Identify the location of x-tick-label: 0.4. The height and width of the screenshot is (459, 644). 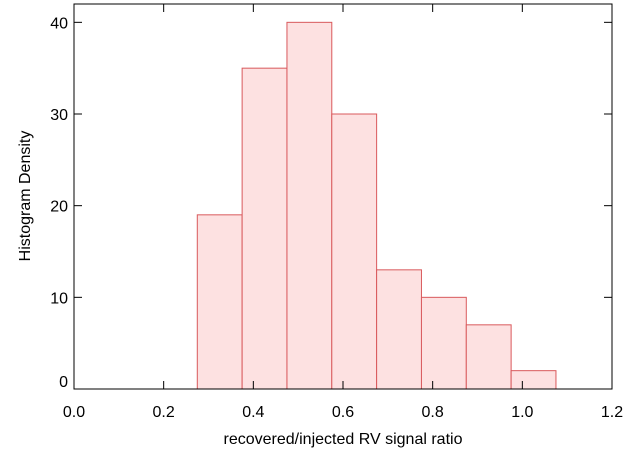
(253, 412).